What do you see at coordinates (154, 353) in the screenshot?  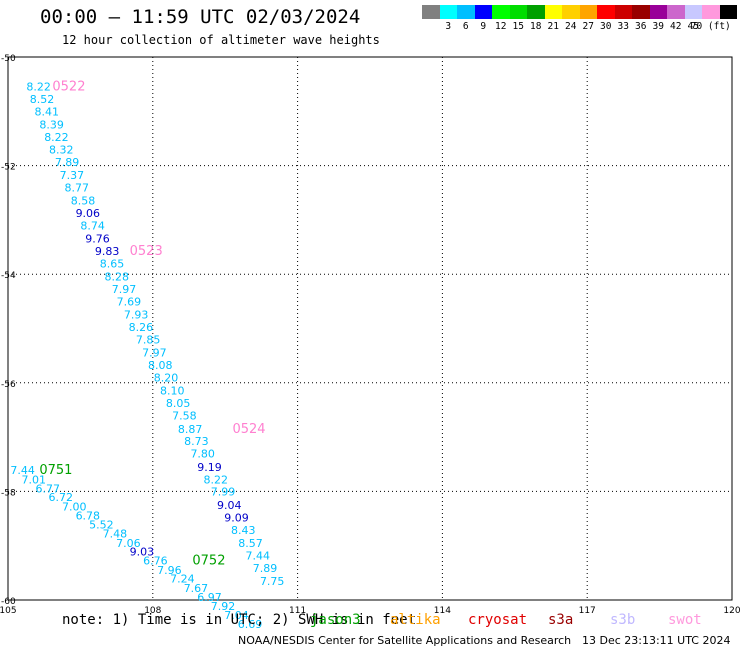 I see `wave-height-label: 7.97` at bounding box center [154, 353].